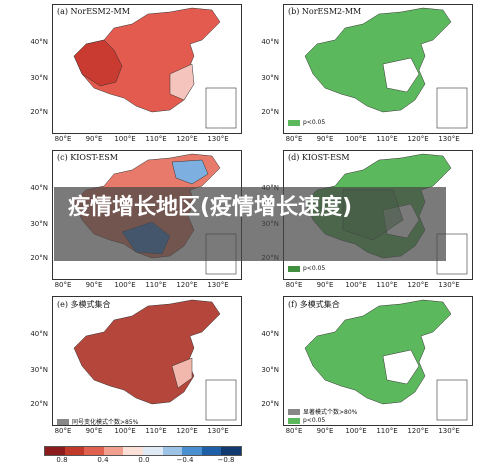 This screenshot has height=464, width=500. What do you see at coordinates (330, 412) in the screenshot?
I see `legend-label: 显著模式个数>80%` at bounding box center [330, 412].